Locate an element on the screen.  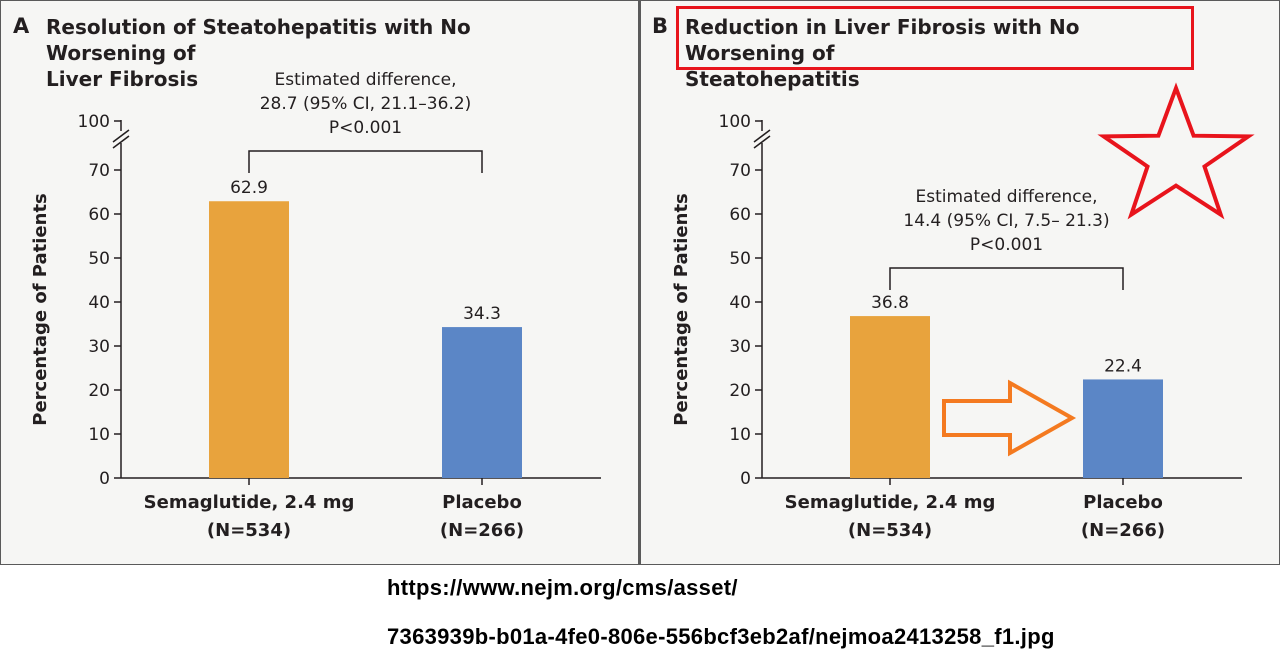
panel-b-ytick-label-50: 50 is located at coordinates (740, 259).